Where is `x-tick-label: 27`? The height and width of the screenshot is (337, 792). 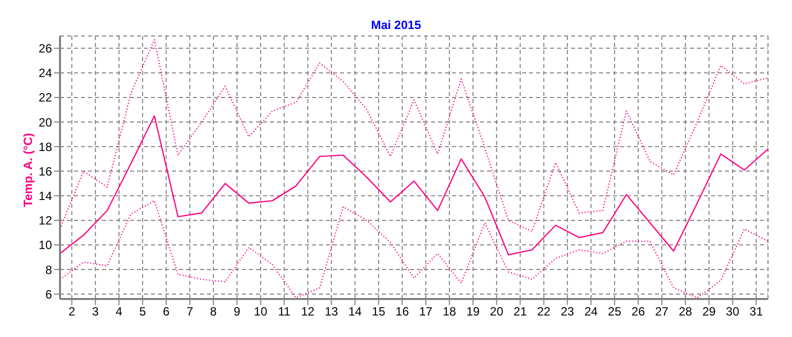
x-tick-label: 27 is located at coordinates (662, 311).